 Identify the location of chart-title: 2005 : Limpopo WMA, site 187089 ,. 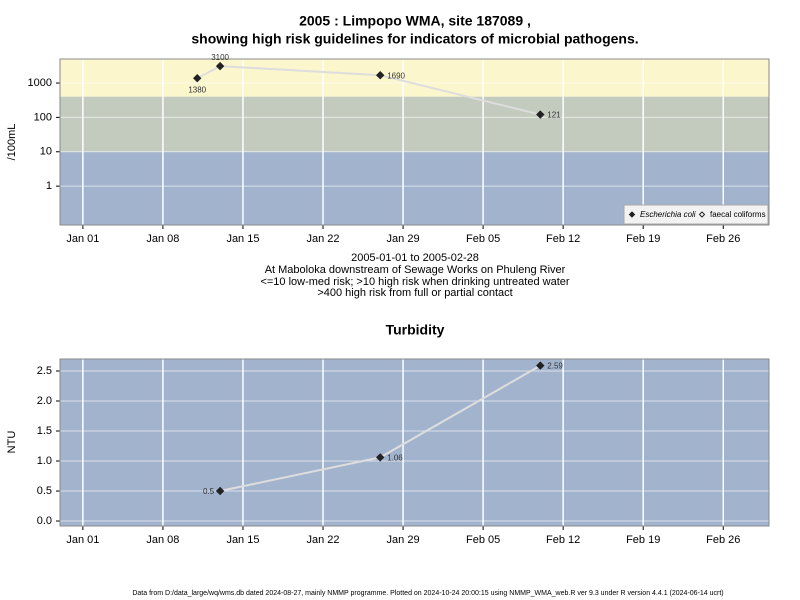
(415, 21).